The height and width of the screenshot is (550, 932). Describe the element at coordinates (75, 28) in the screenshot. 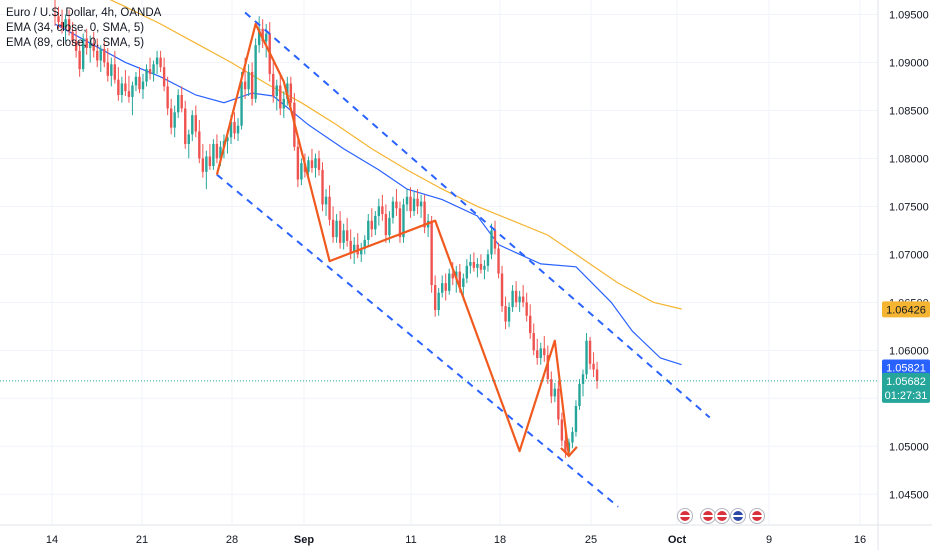

I see `ema-34-legend: EMA (34, close, 0, SMA, 5)` at that location.